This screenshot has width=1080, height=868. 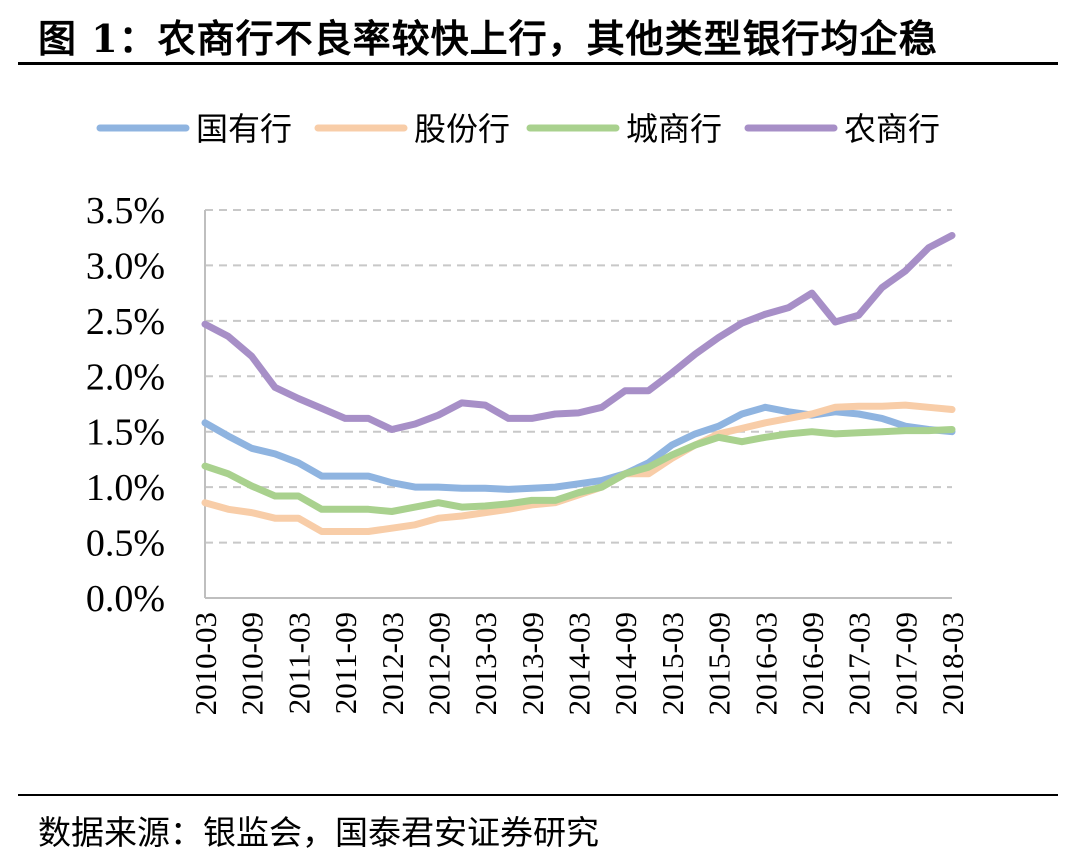 What do you see at coordinates (252, 663) in the screenshot?
I see `x-tick-label: 2010-09` at bounding box center [252, 663].